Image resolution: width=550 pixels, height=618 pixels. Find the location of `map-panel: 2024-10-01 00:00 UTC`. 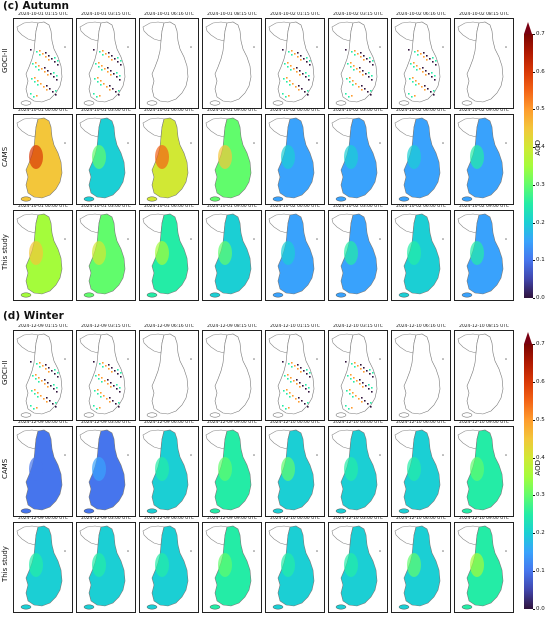

map-panel: 2024-10-01 00:00 UTC is located at coordinates (43, 252).